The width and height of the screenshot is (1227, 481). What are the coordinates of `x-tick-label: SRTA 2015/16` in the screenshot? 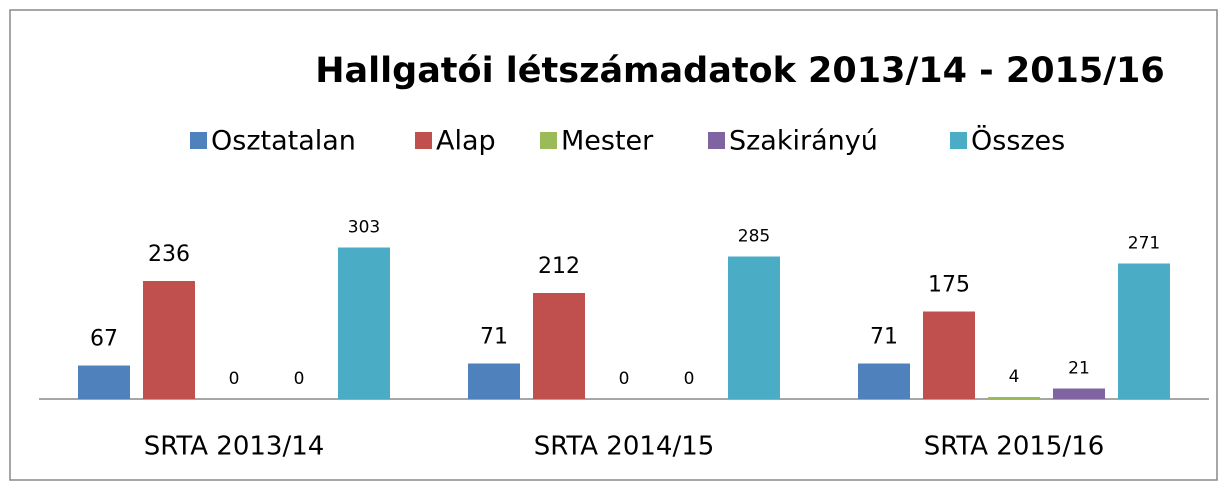 It's located at (1014, 447).